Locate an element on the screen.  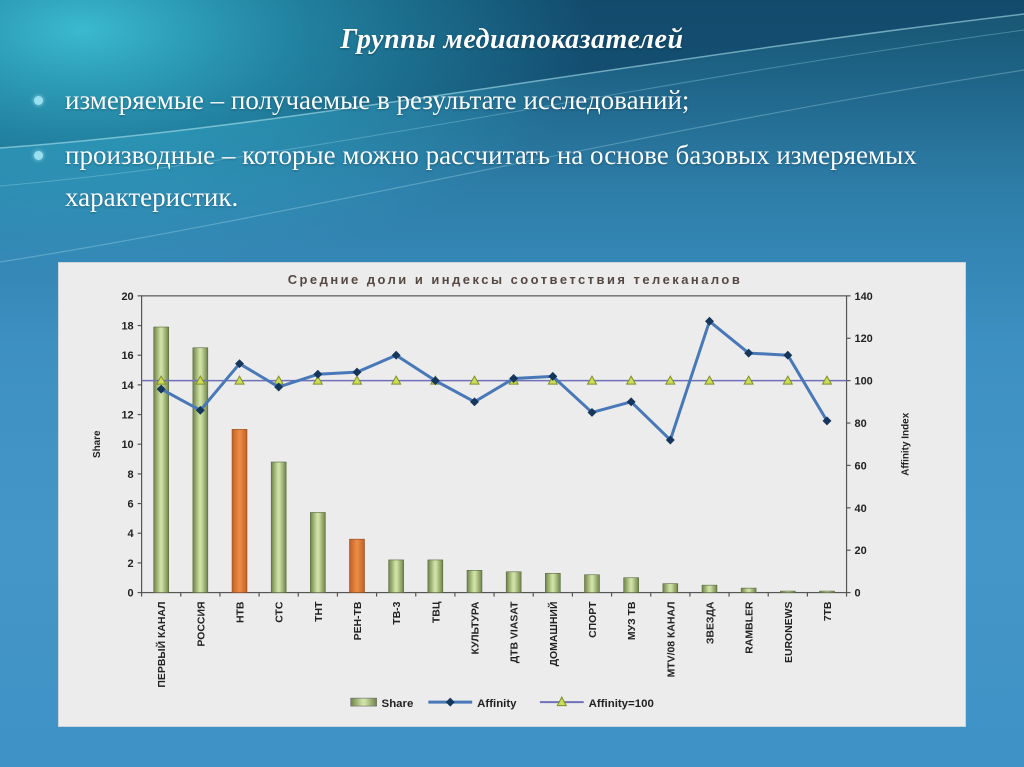
svg-text: 140 is located at coordinates (864, 297).